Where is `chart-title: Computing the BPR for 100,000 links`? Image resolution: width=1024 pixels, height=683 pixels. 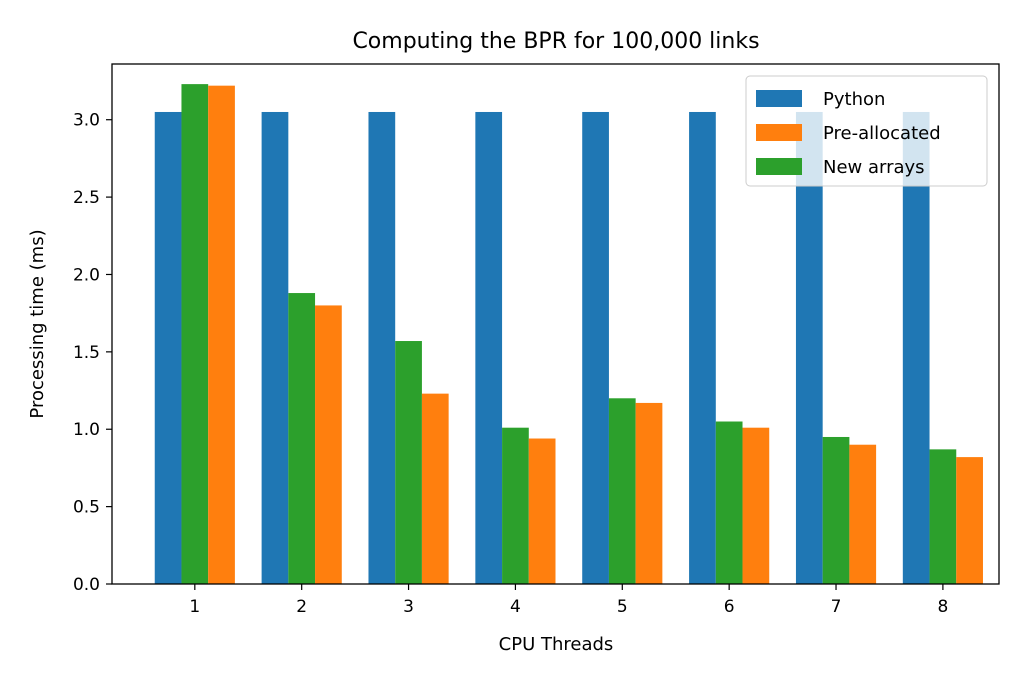 chart-title: Computing the BPR for 100,000 links is located at coordinates (555, 41).